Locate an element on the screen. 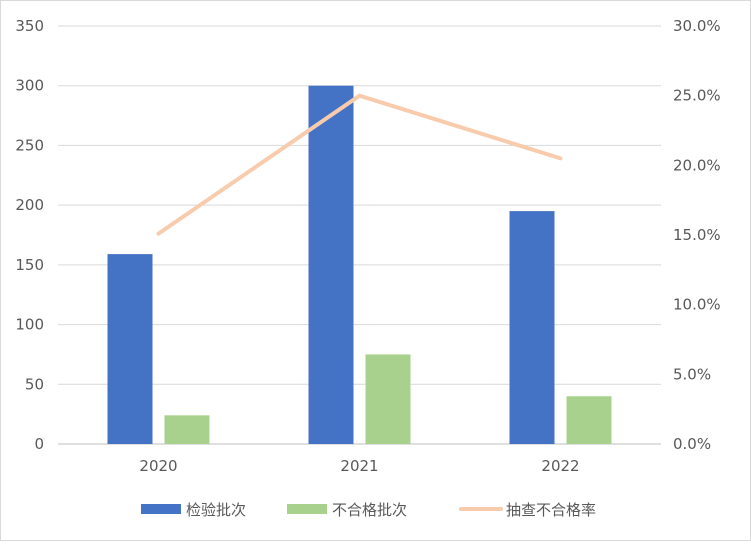 This screenshot has width=751, height=546. y2-tick-label: 10.0% is located at coordinates (697, 305).